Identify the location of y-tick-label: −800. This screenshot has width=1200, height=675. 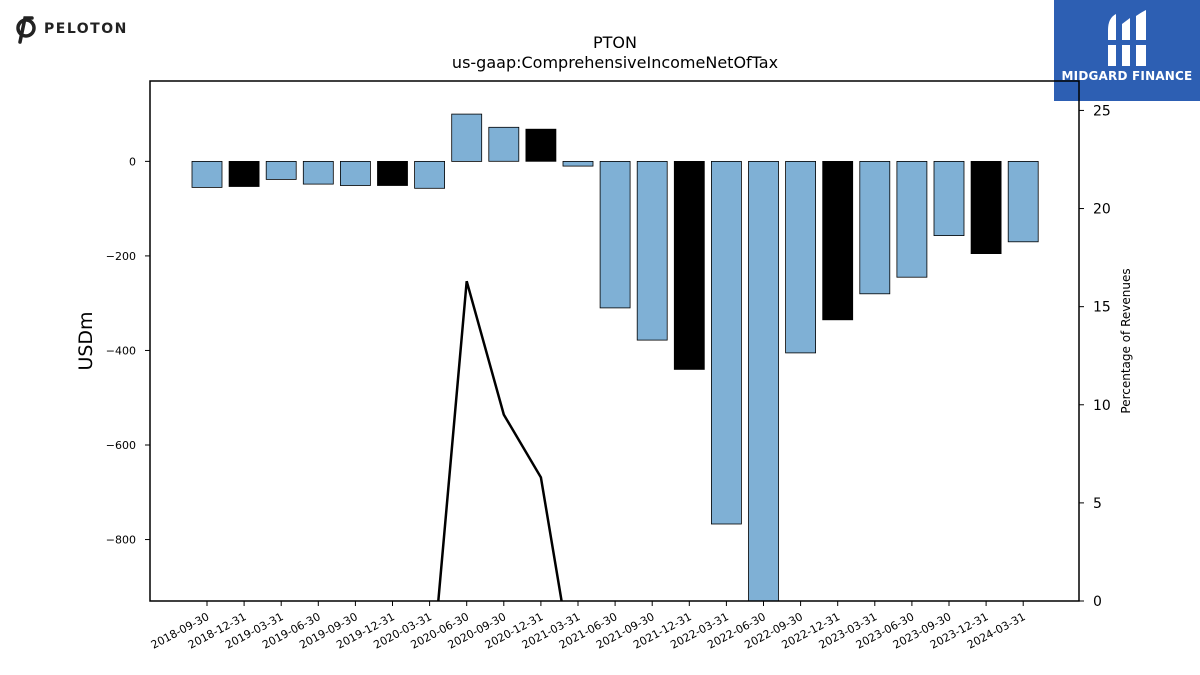
(121, 540).